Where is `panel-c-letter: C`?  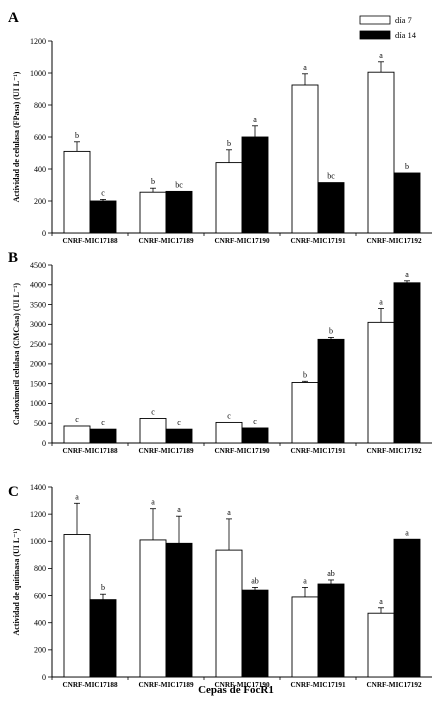 panel-c-letter: C is located at coordinates (13, 492).